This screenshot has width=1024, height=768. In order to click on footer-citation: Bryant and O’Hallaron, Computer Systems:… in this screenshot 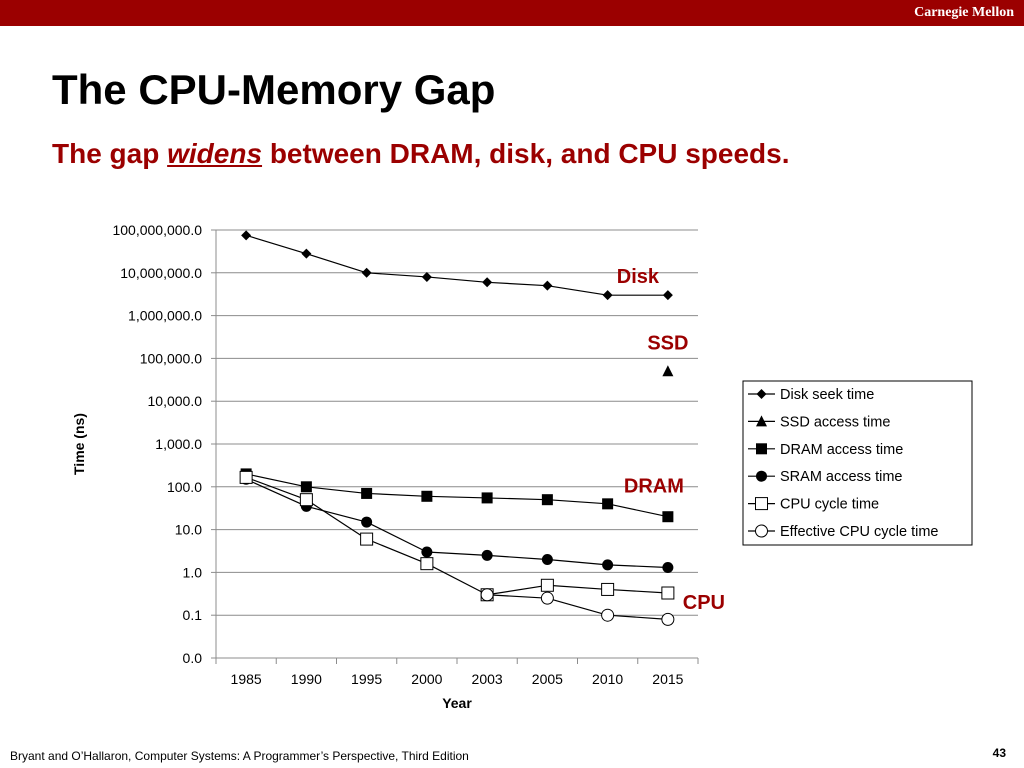, I will do `click(239, 756)`.